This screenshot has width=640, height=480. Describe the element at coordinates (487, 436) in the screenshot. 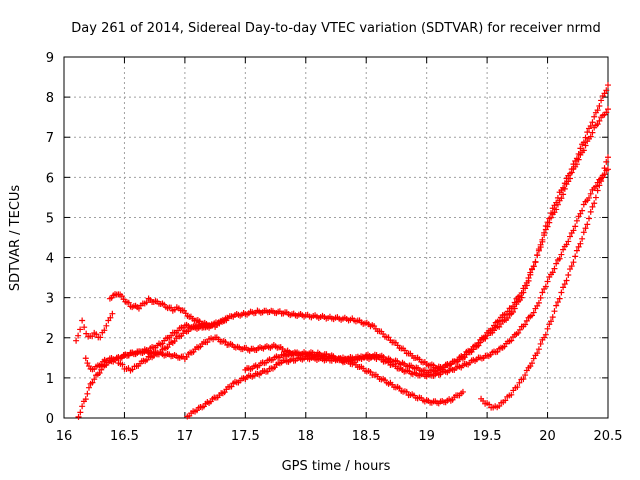

I see `x-tick-label: 19.5` at that location.